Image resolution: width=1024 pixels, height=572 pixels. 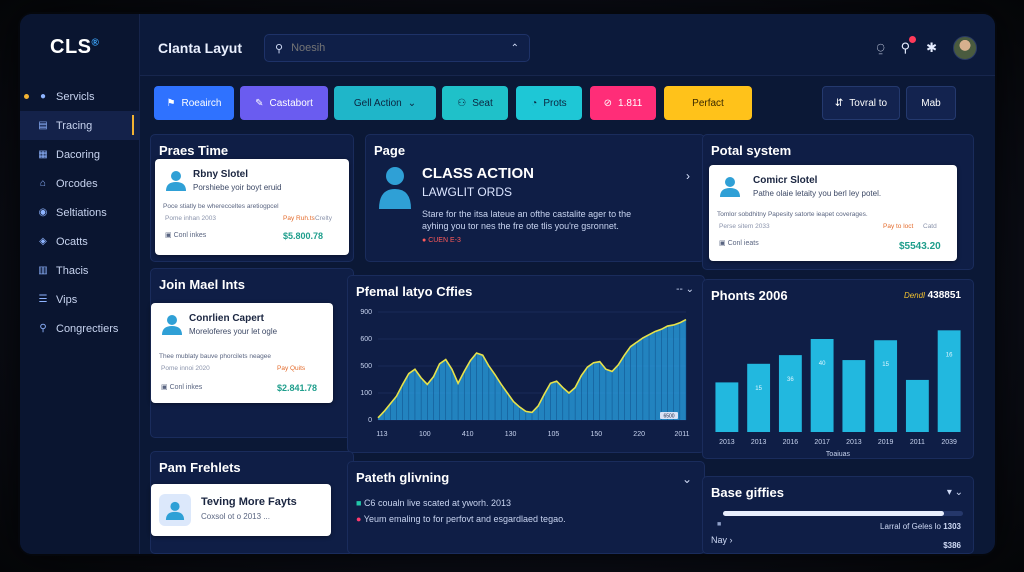 I want to click on chart-footer-label: Toaiuas, so click(x=838, y=454).